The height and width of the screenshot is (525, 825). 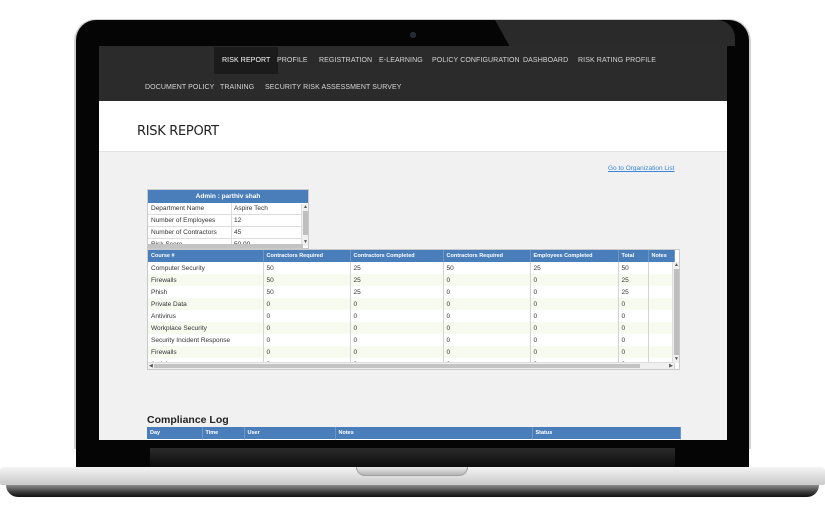 I want to click on page-title: RISK REPORT, so click(x=178, y=131).